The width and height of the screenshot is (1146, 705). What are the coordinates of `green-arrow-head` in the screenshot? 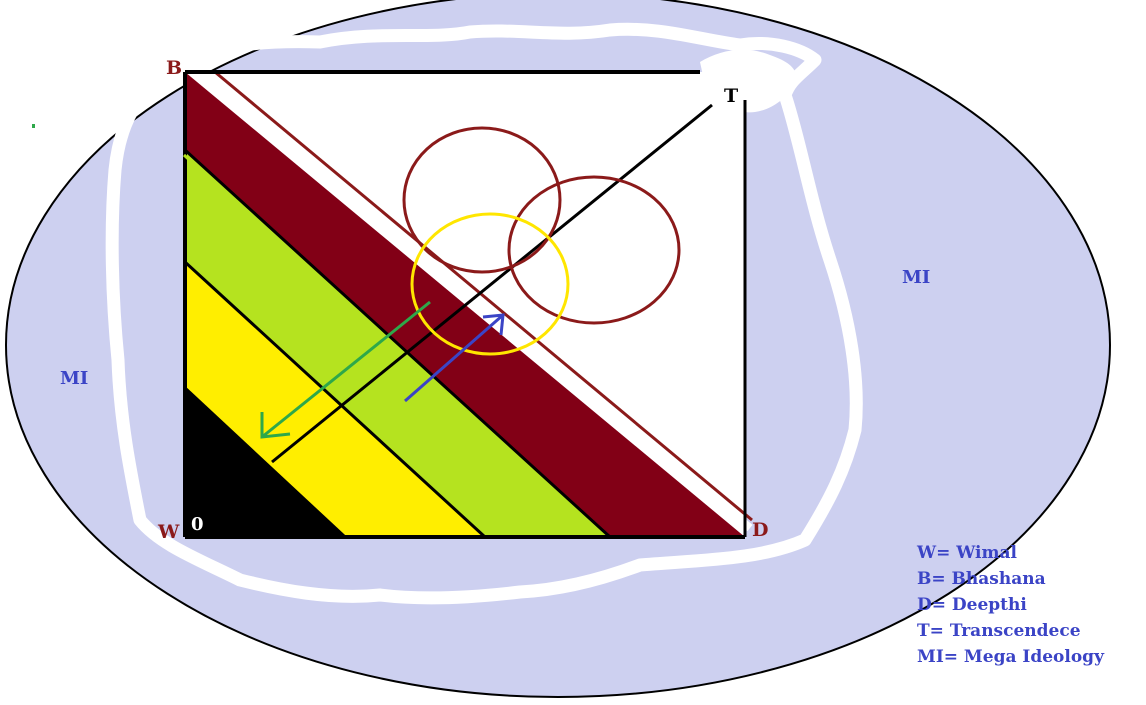 It's located at (275, 425).